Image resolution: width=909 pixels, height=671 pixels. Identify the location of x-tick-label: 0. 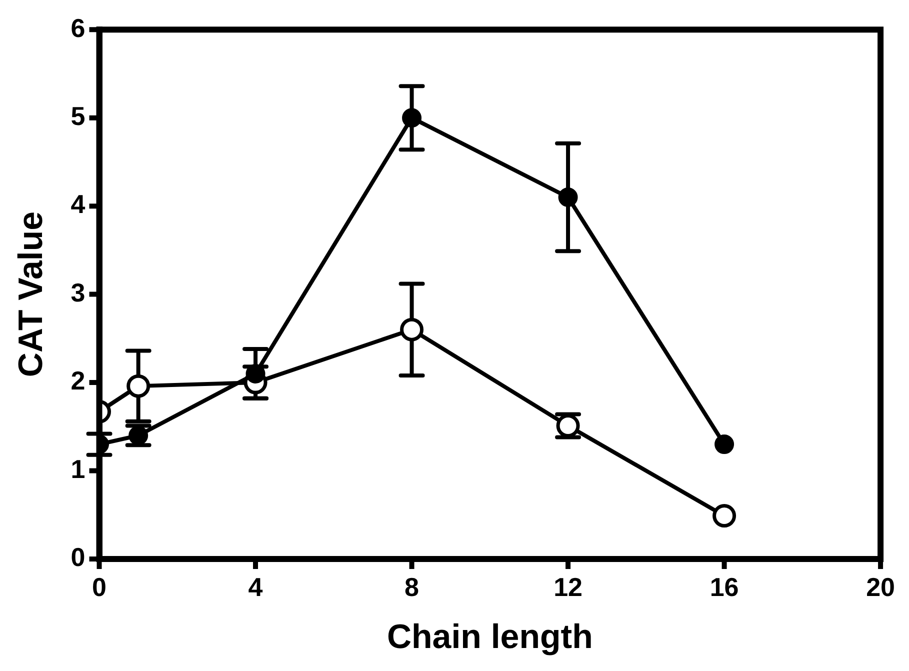
(99, 587).